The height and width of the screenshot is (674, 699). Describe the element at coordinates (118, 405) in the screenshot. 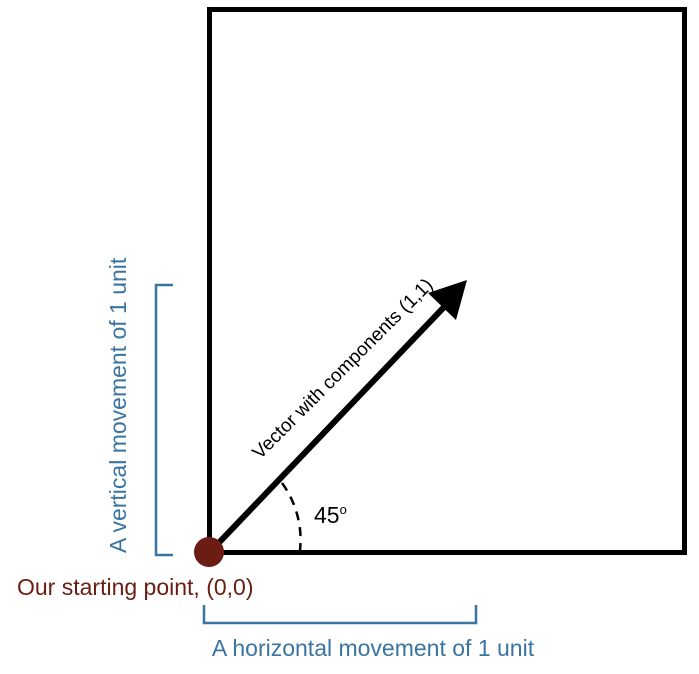

I see `vertical-movement-label: A vertical movement of 1 unit` at that location.